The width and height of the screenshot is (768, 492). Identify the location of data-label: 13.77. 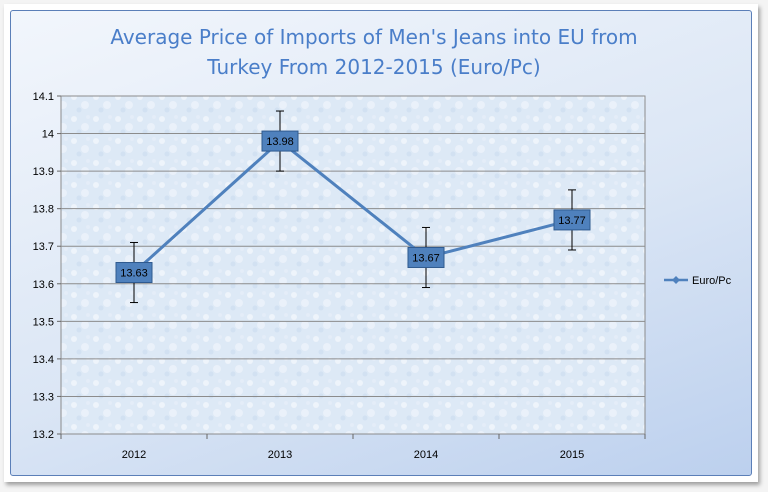
(572, 221).